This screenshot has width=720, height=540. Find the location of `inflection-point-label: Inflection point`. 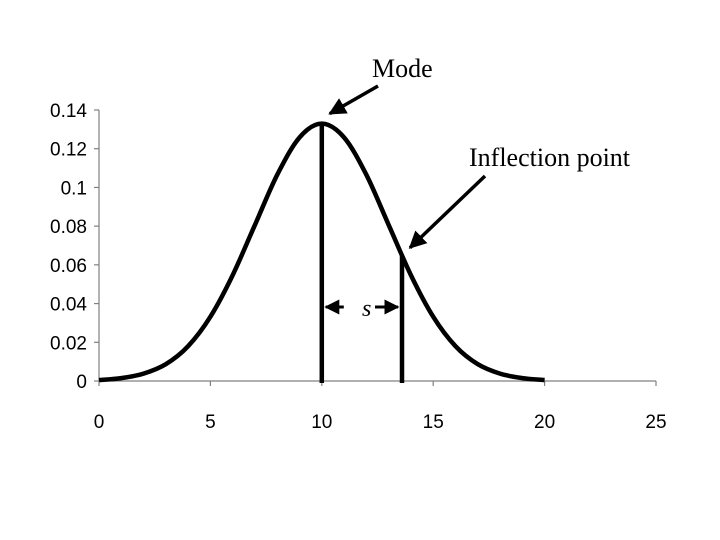

inflection-point-label: Inflection point is located at coordinates (550, 157).